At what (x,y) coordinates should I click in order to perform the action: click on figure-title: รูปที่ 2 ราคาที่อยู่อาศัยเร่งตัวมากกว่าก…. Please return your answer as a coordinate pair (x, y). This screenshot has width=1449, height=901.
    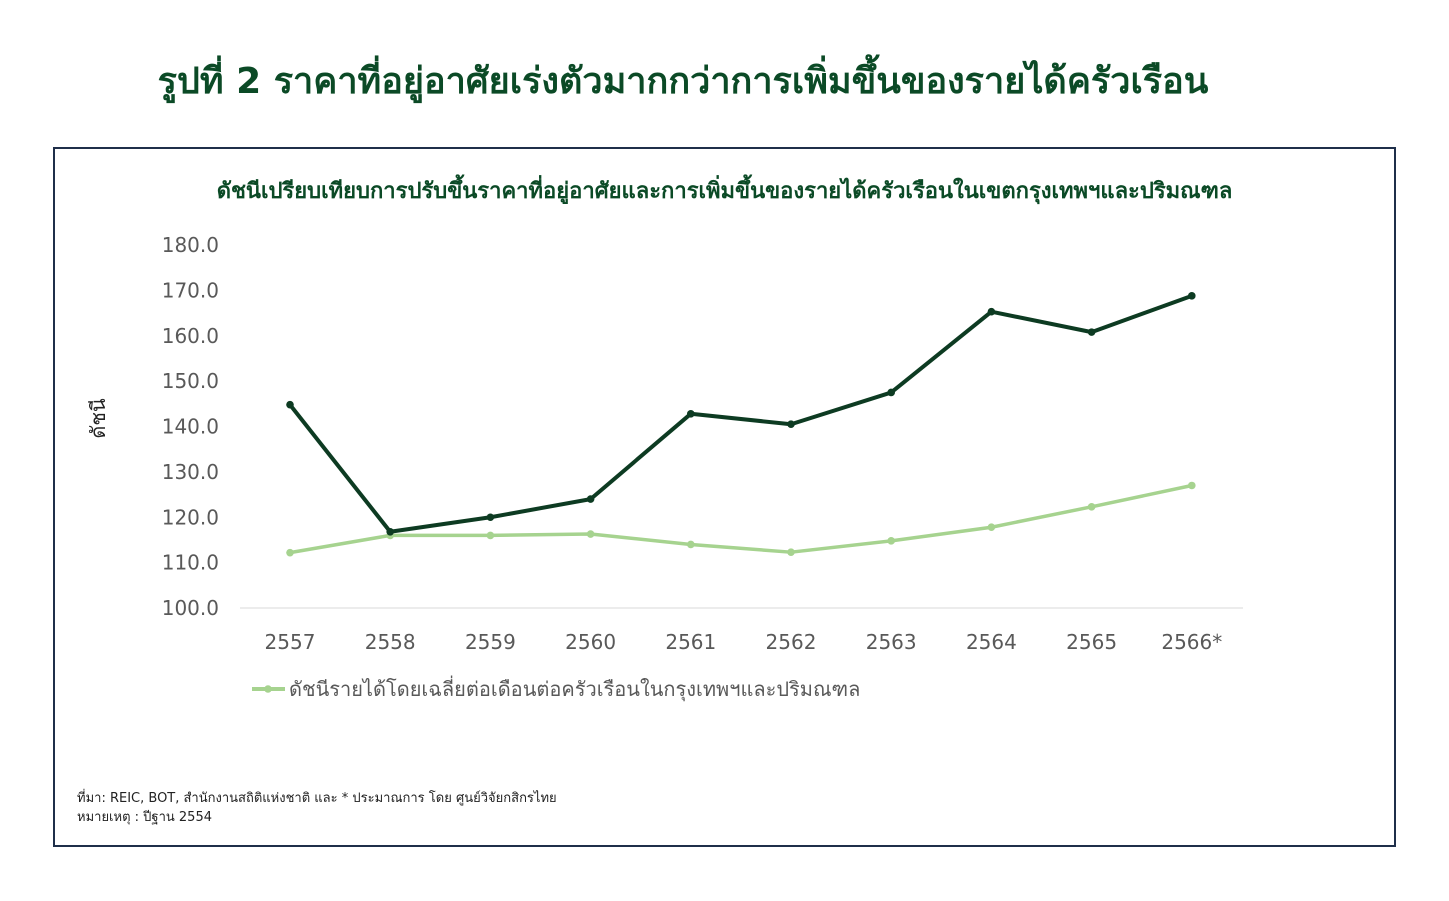
    Looking at the image, I should click on (683, 81).